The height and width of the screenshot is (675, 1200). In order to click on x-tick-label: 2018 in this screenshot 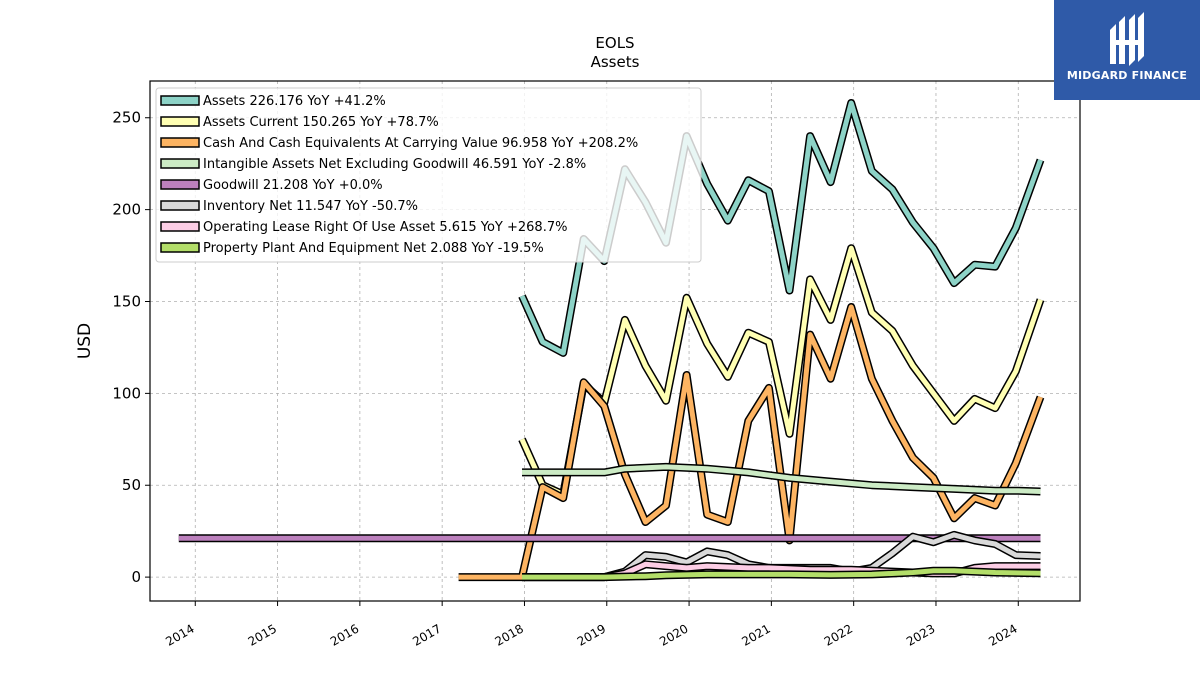, I will do `click(509, 634)`.